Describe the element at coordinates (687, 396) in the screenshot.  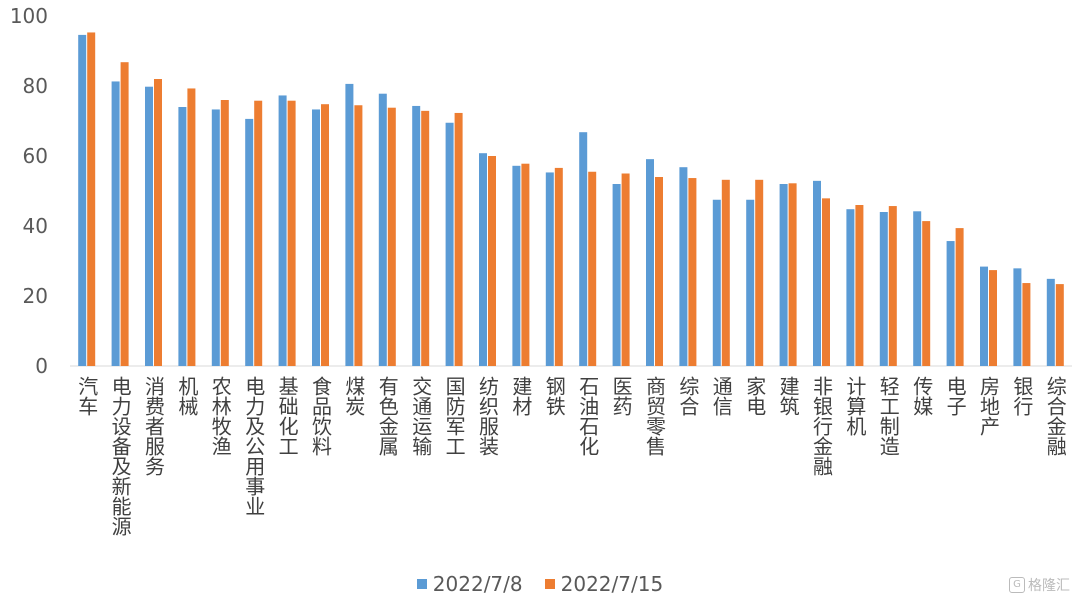
I see `x-tick-label: 综合` at that location.